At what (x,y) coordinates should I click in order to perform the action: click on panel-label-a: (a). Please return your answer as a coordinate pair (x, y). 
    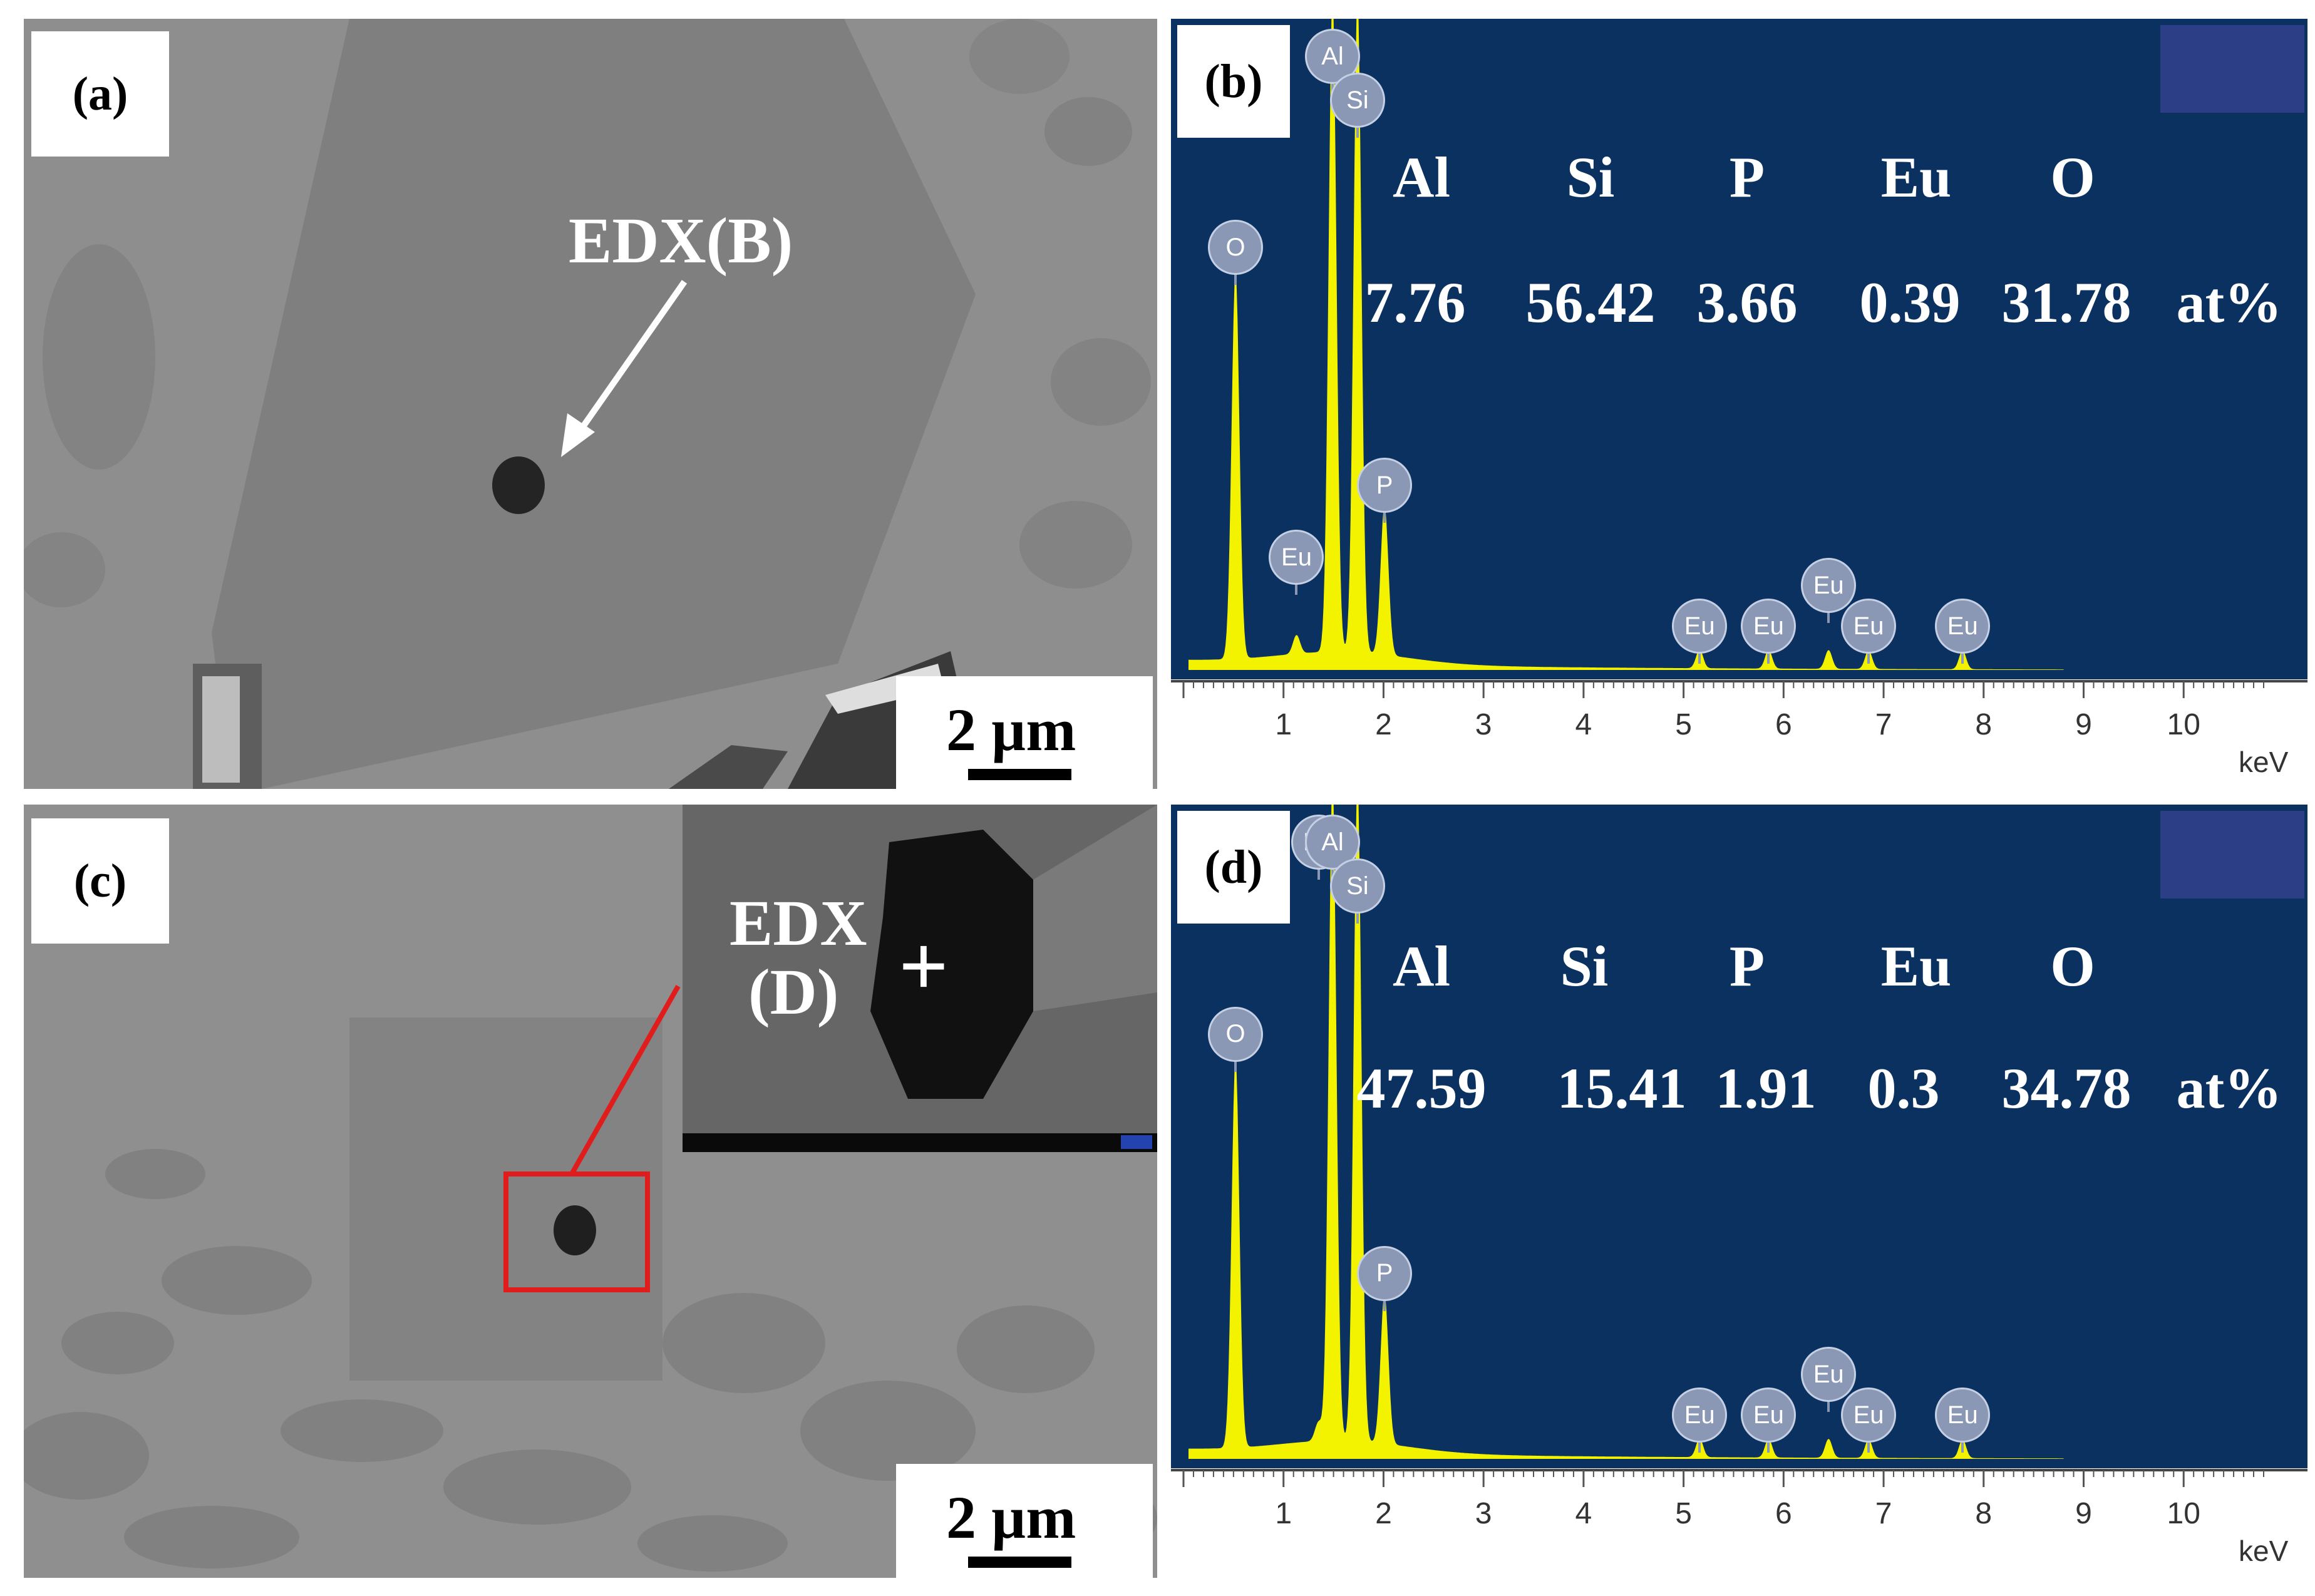
    Looking at the image, I should click on (100, 94).